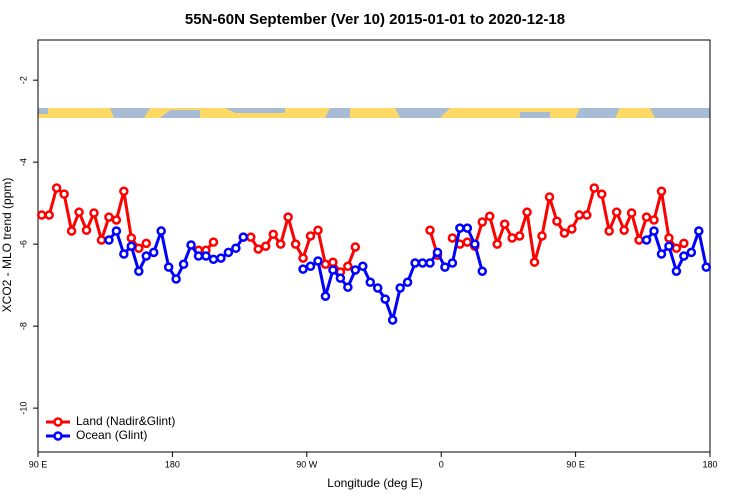 The image size is (750, 500). I want to click on legend-label: Land (Nadir&Glint), so click(125, 421).